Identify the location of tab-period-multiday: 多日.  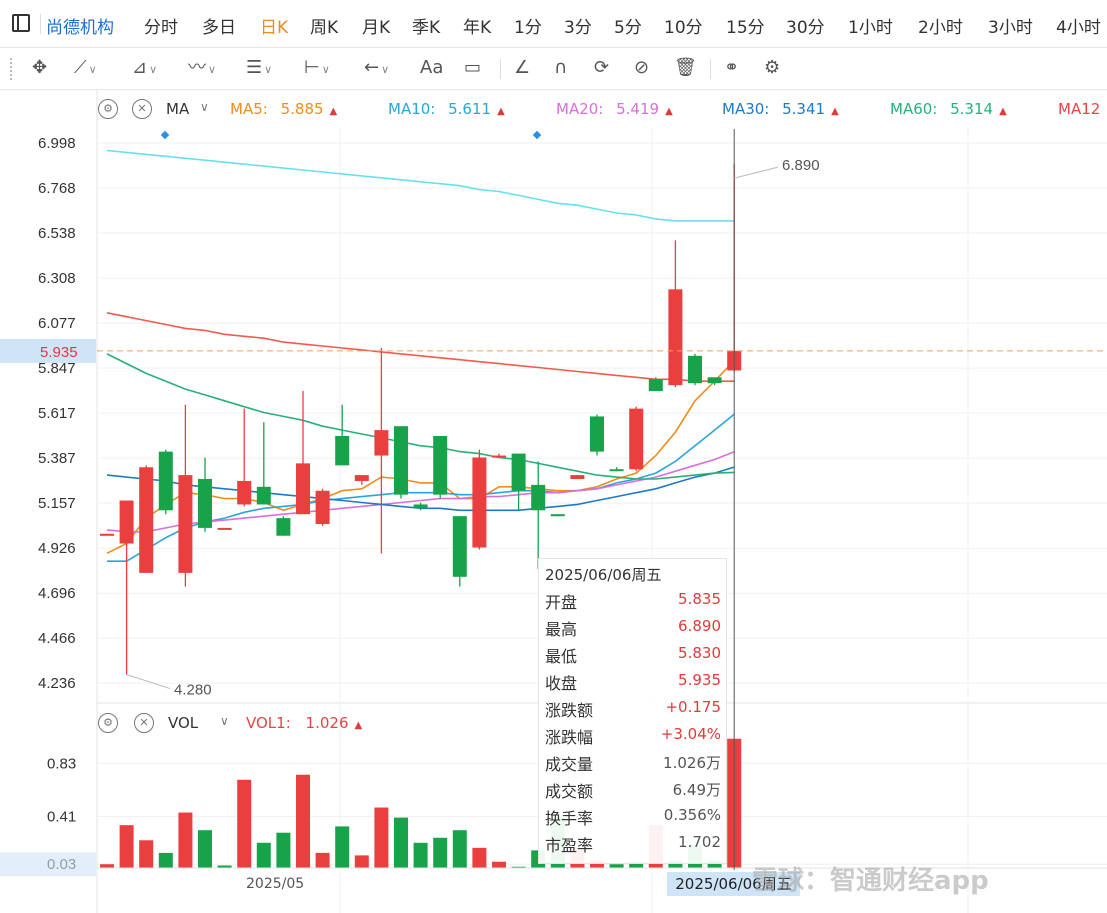
(219, 28).